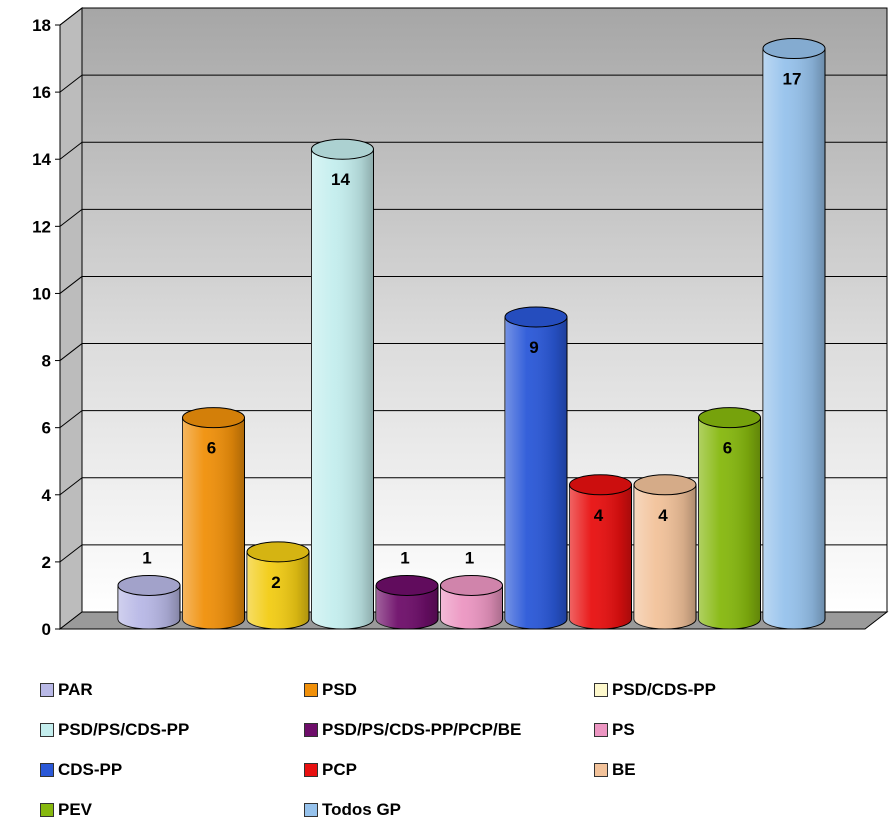  Describe the element at coordinates (362, 809) in the screenshot. I see `legend-label: Todos GP` at that location.